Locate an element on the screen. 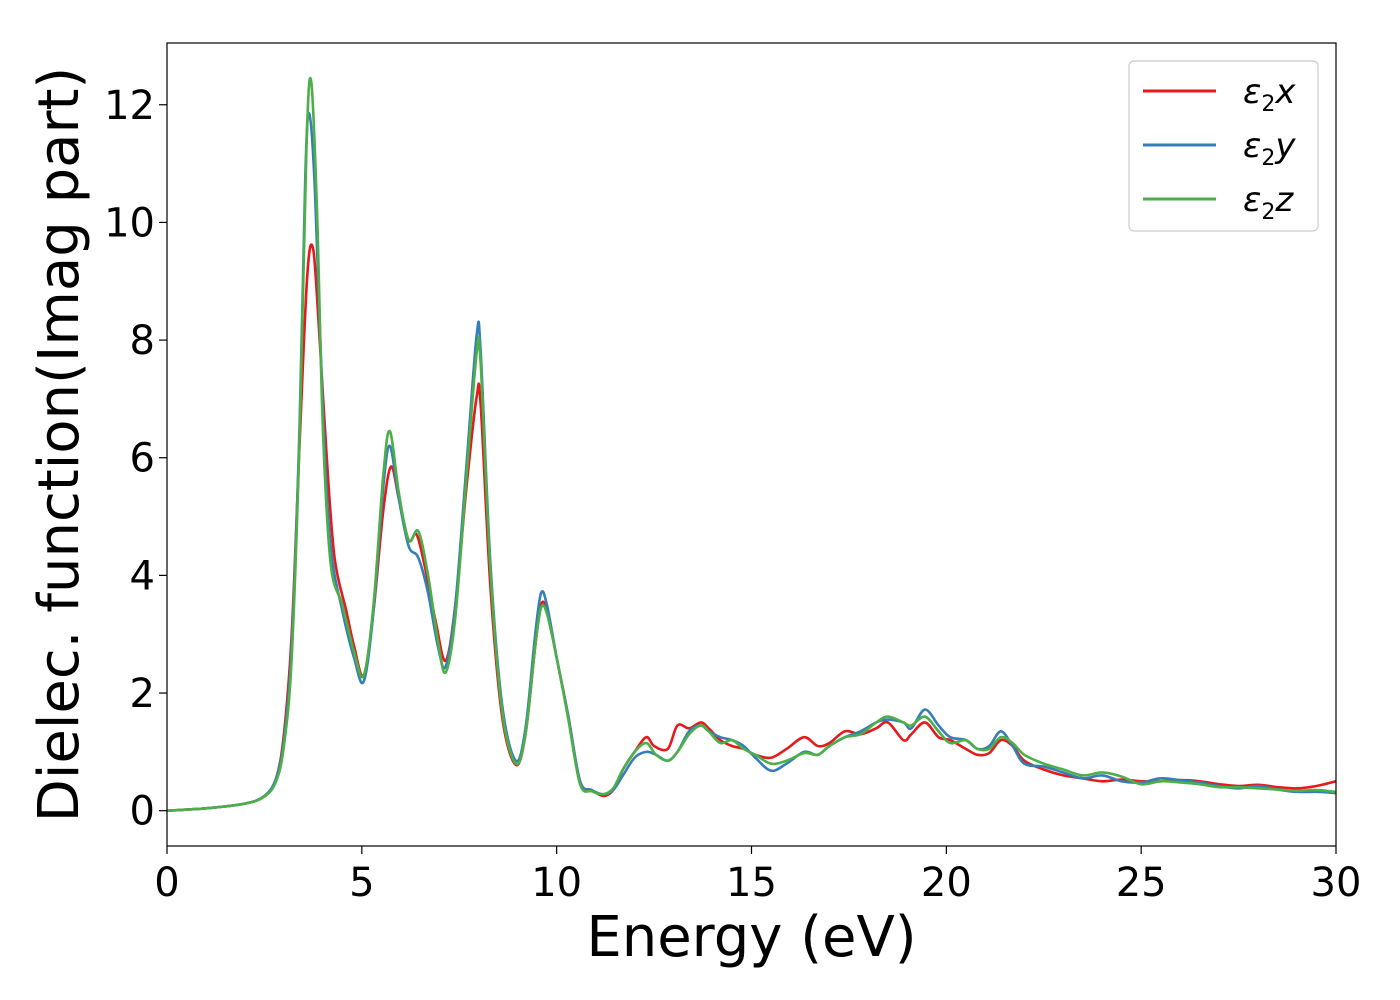  x-axis-title: Energy (eV) is located at coordinates (751, 937).